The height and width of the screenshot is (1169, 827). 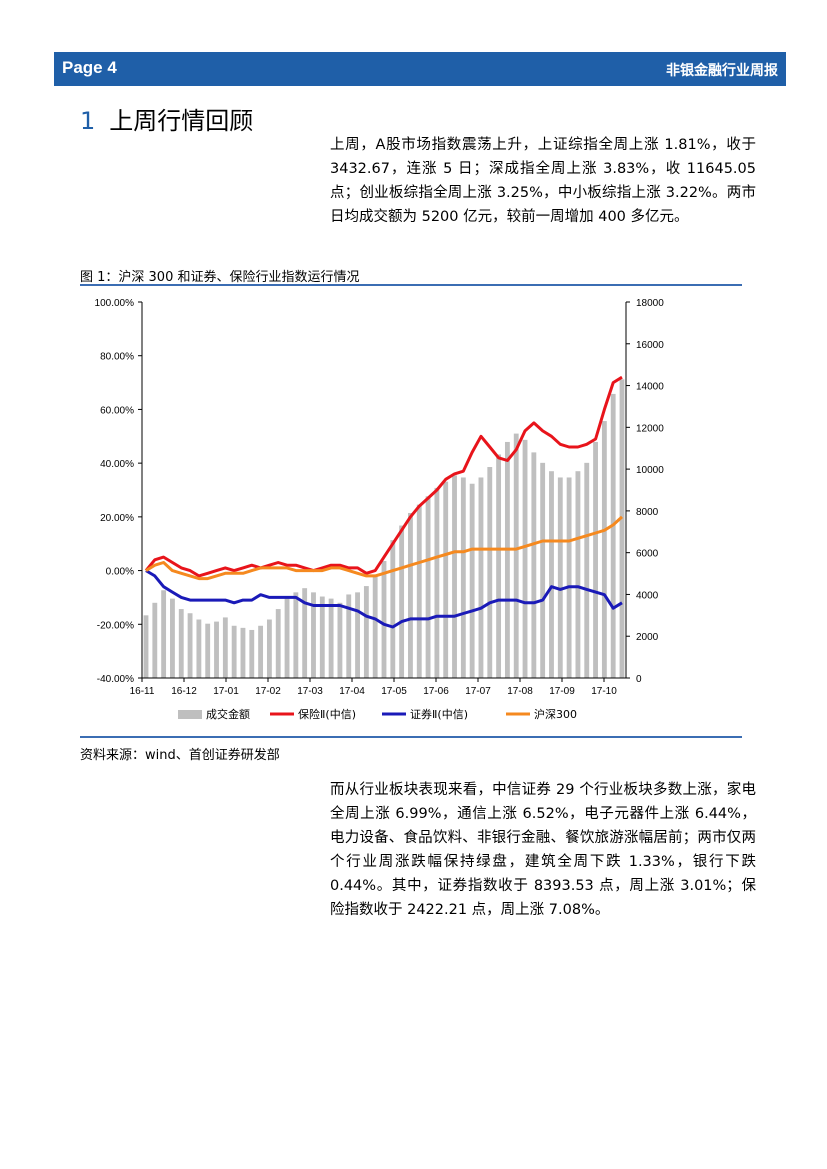 What do you see at coordinates (650, 470) in the screenshot?
I see `right-tick-label: 10000` at bounding box center [650, 470].